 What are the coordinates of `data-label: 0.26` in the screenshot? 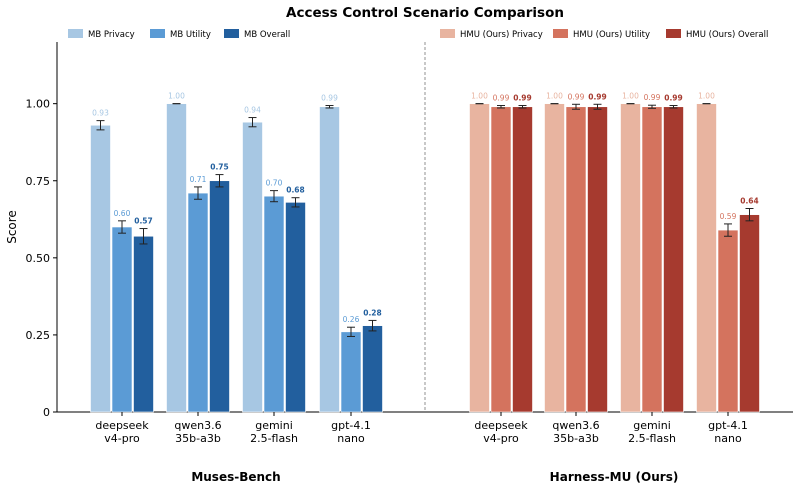 It's located at (351, 319).